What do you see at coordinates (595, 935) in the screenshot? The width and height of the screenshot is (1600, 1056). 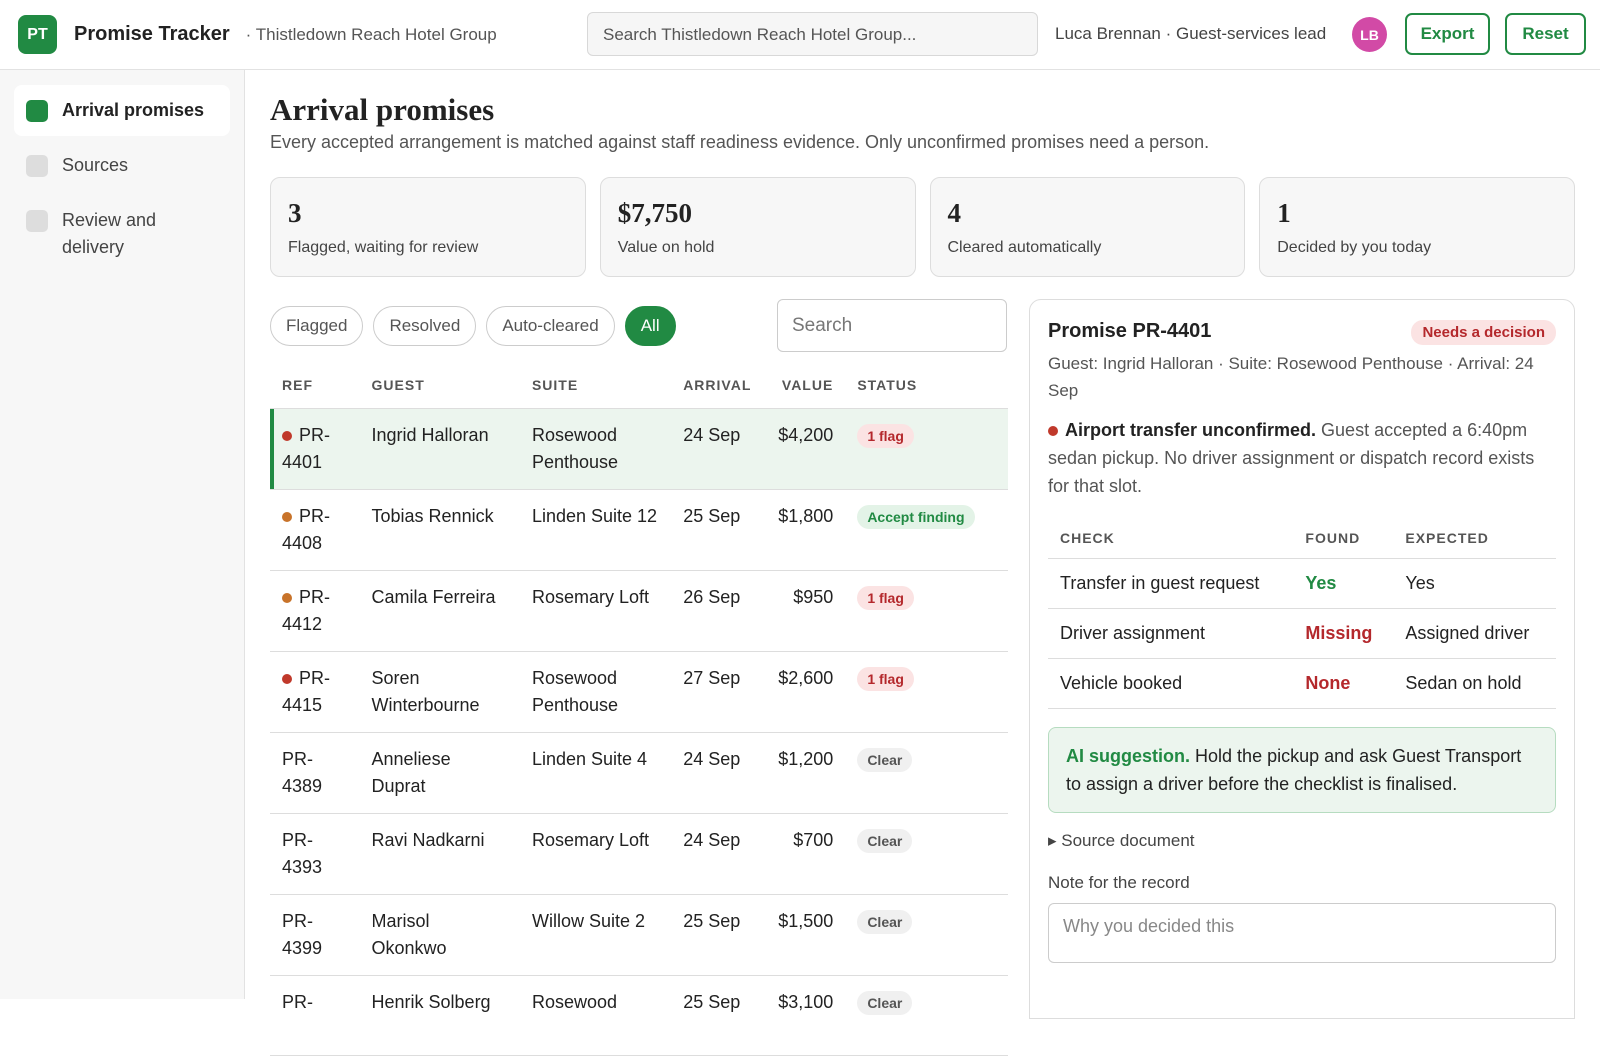 I see `table-cell: Willow Suite 2` at bounding box center [595, 935].